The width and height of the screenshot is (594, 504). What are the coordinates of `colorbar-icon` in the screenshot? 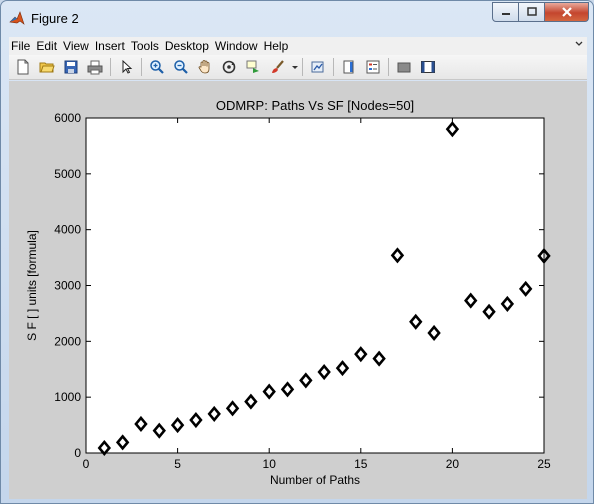 It's located at (348, 67).